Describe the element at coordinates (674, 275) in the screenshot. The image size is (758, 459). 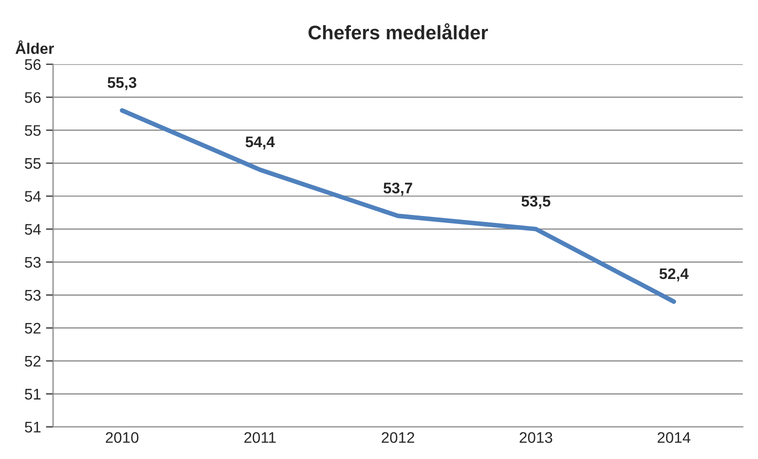
I see `data-label: 52,4` at that location.